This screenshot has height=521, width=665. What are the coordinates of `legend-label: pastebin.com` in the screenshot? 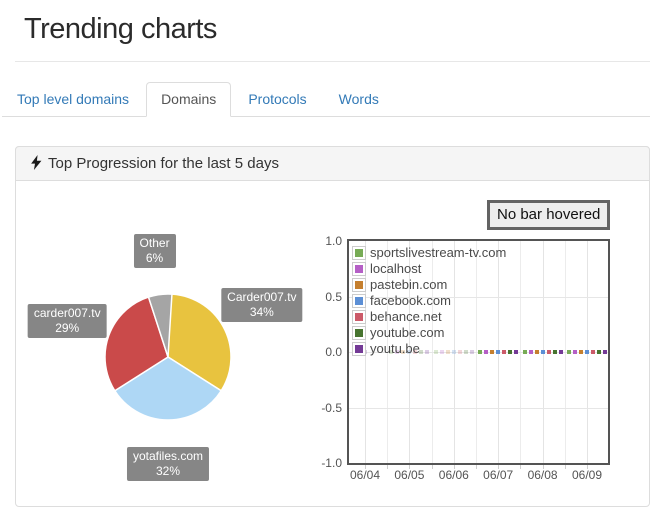 It's located at (409, 284).